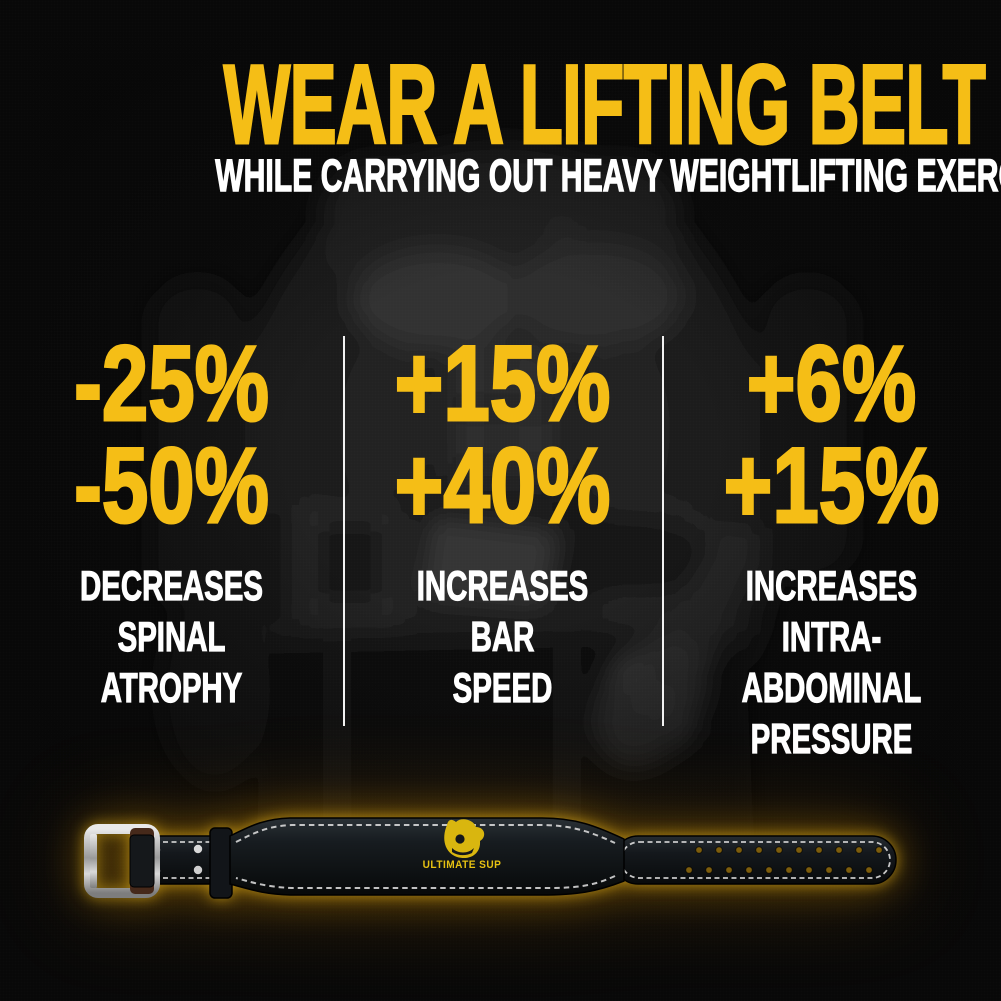  What do you see at coordinates (171, 687) in the screenshot?
I see `stat-label-line: ATROPHY` at bounding box center [171, 687].